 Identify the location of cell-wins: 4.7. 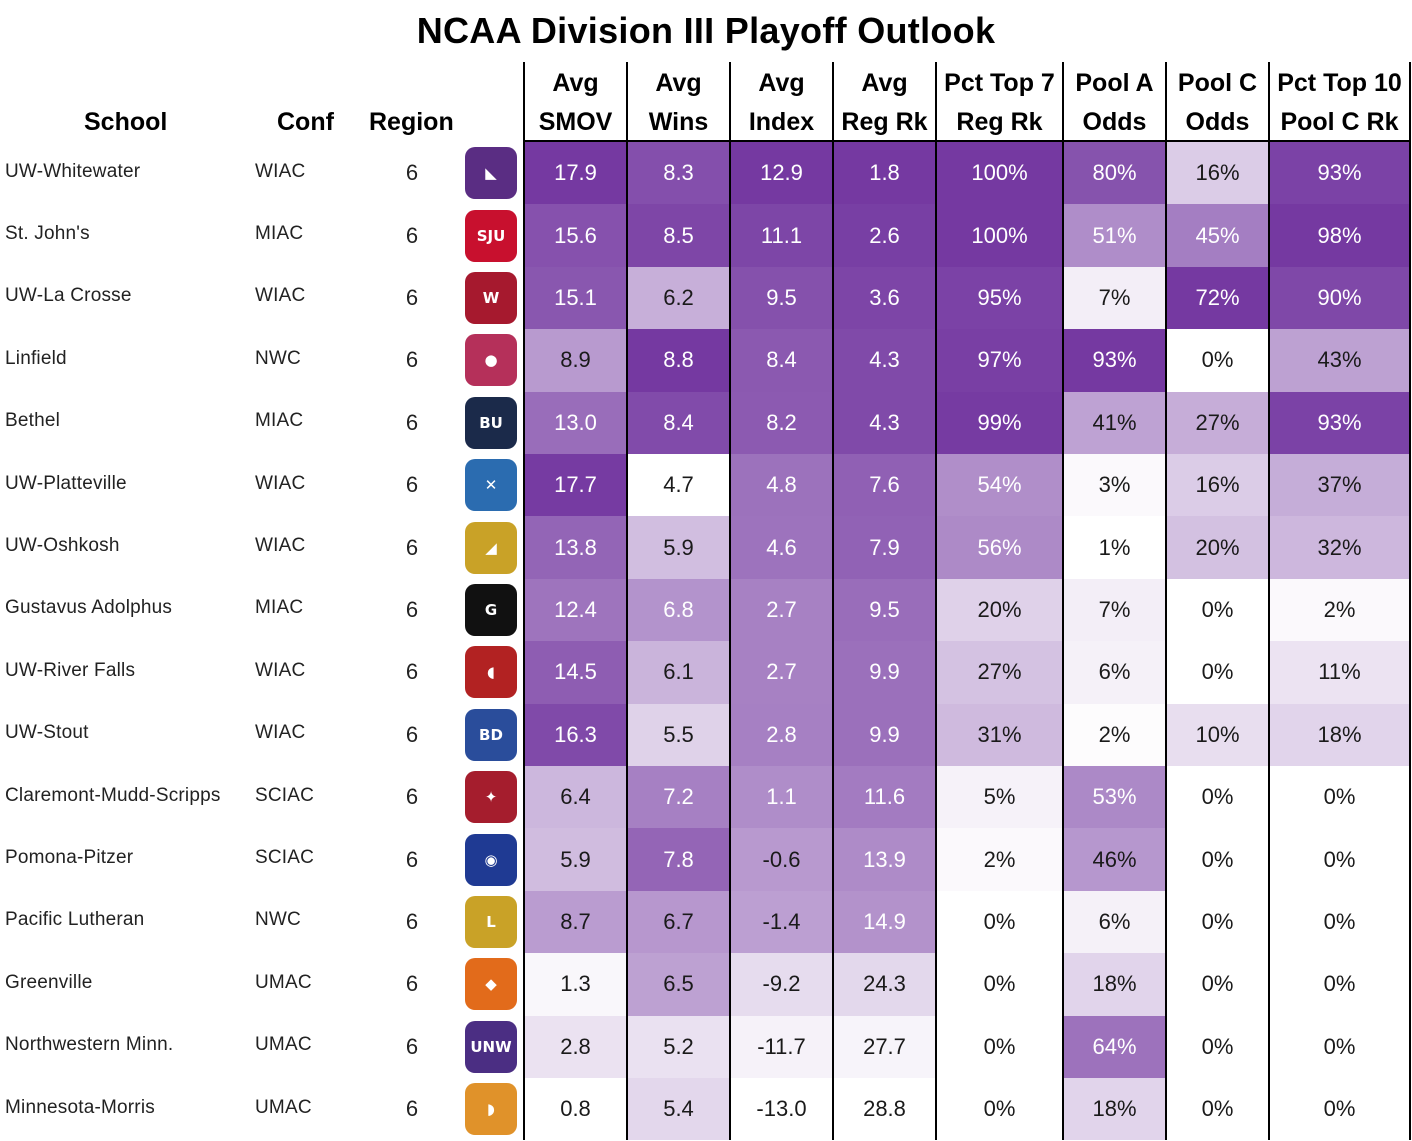
(678, 485).